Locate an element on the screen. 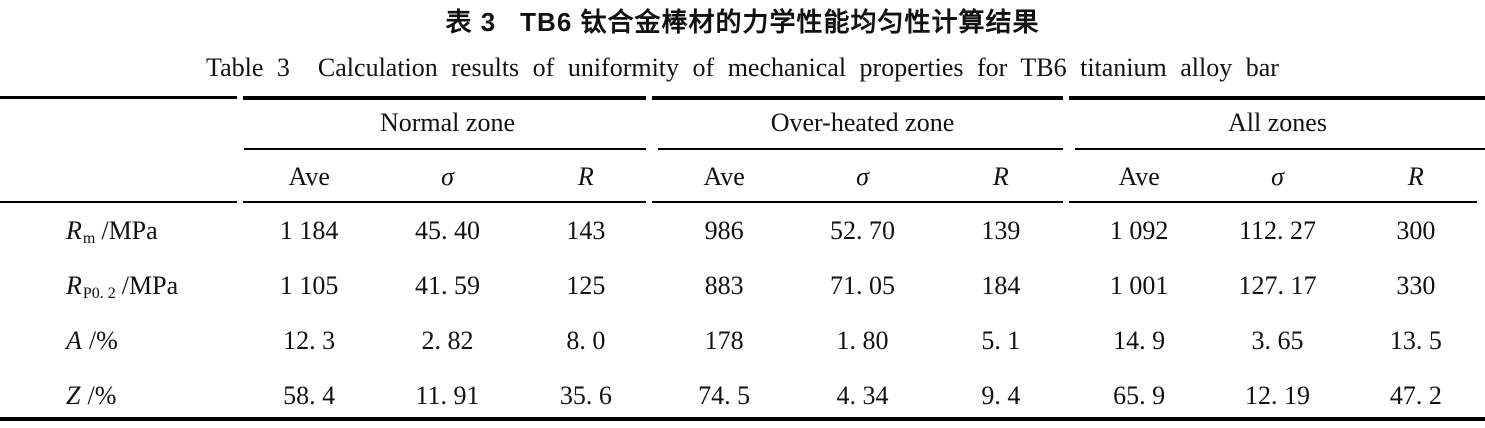 The image size is (1485, 428). table-cell: 139 is located at coordinates (1001, 230).